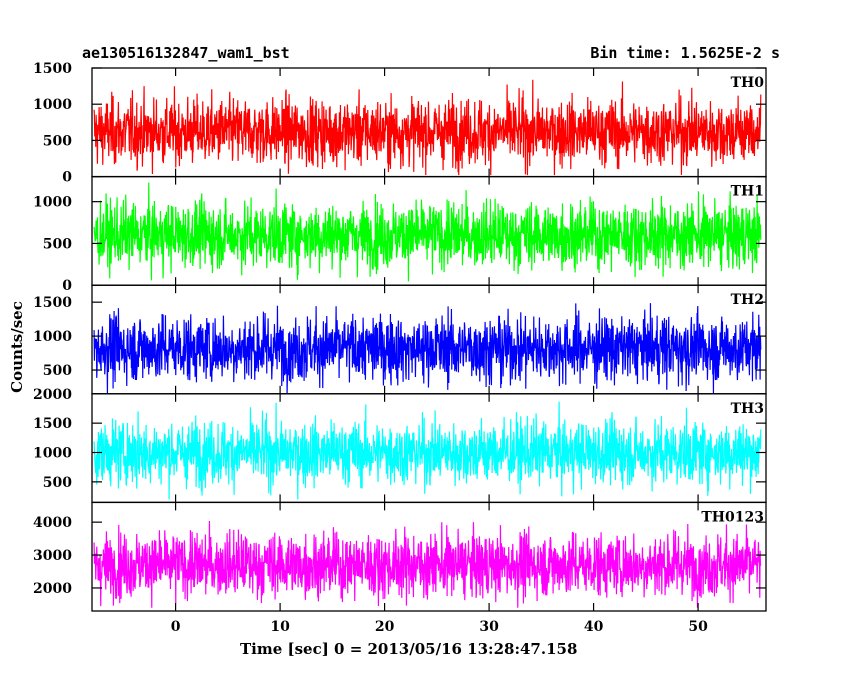 This screenshot has height=680, width=850. I want to click on y-tick-label: 3000, so click(52, 556).